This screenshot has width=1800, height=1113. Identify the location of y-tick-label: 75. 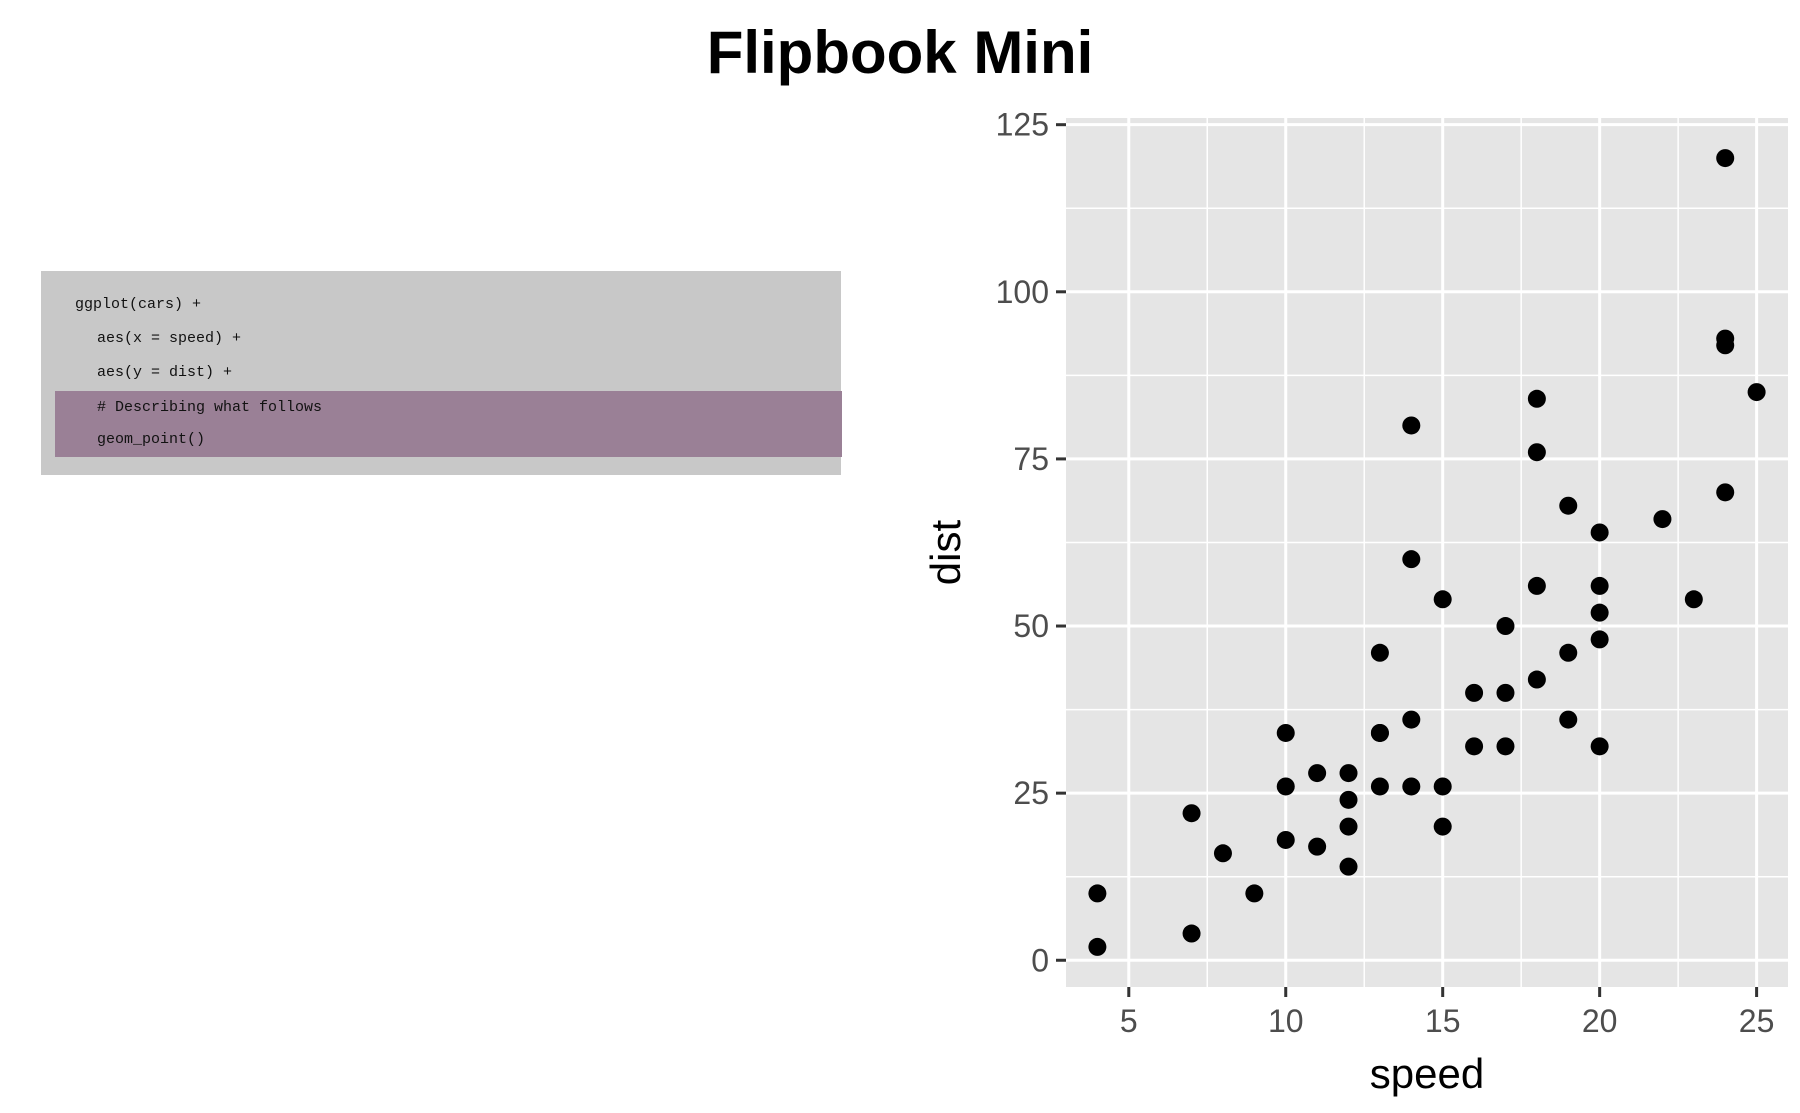
(1031, 459).